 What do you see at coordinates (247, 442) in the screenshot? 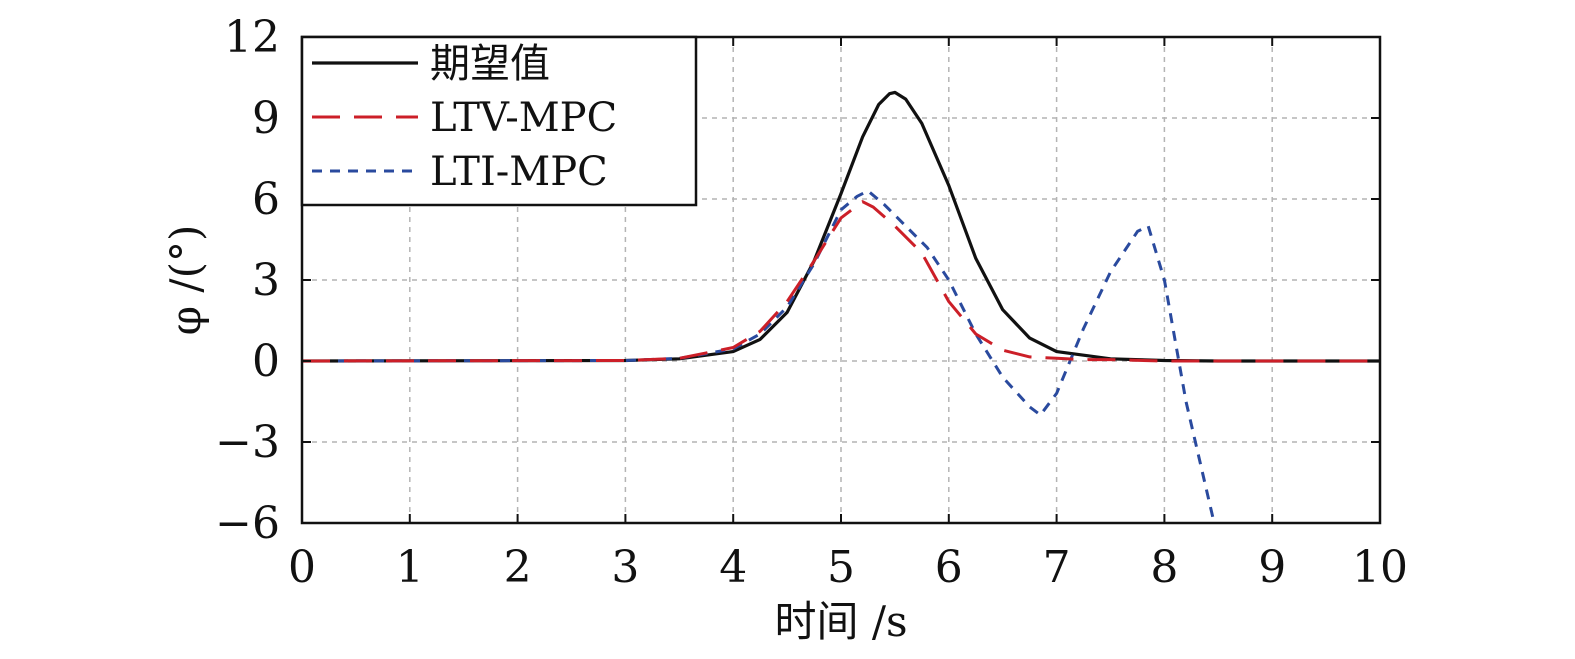
I see `y-tick-label: −3` at bounding box center [247, 442].